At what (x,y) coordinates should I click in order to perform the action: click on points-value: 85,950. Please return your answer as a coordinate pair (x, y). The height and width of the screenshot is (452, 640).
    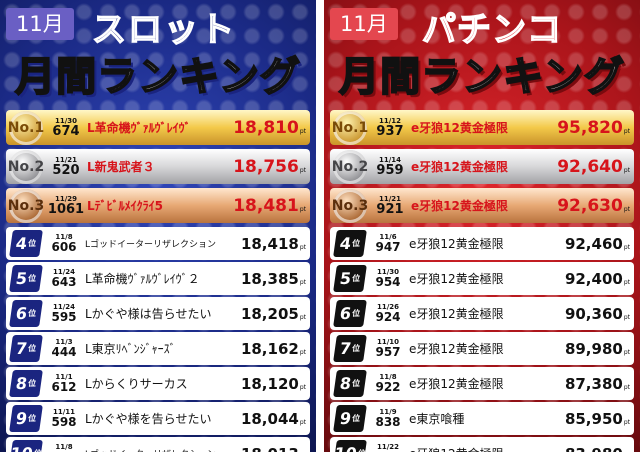
    Looking at the image, I should click on (593, 419).